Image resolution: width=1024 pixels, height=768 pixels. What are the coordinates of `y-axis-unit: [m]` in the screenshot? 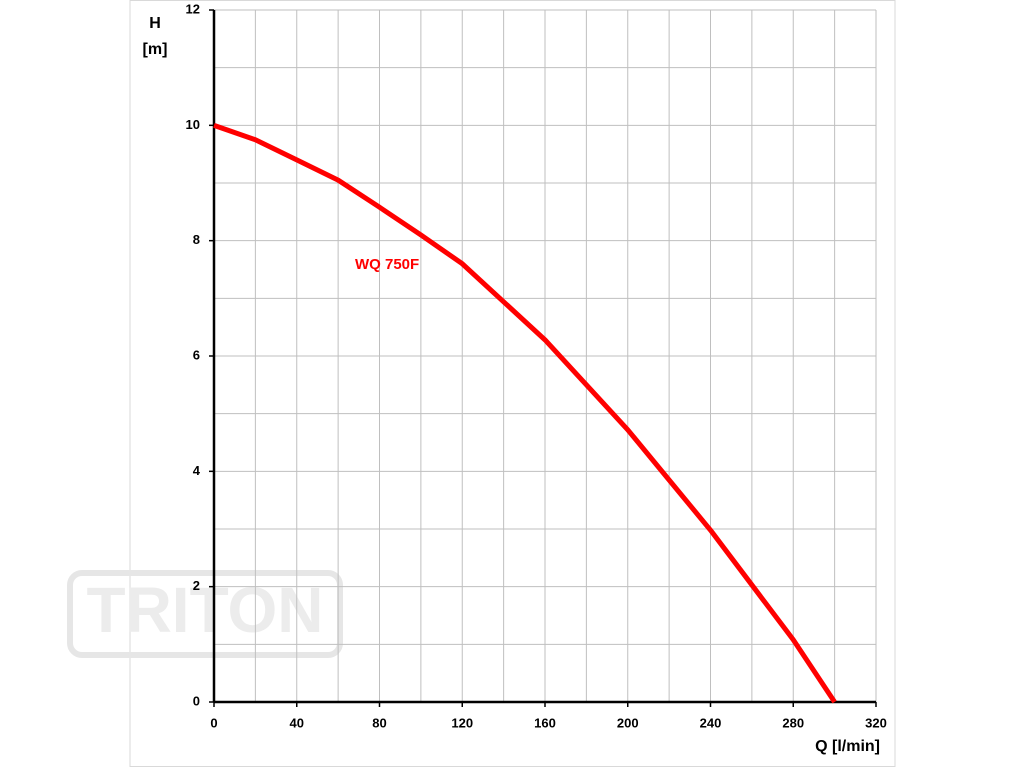 It's located at (155, 49).